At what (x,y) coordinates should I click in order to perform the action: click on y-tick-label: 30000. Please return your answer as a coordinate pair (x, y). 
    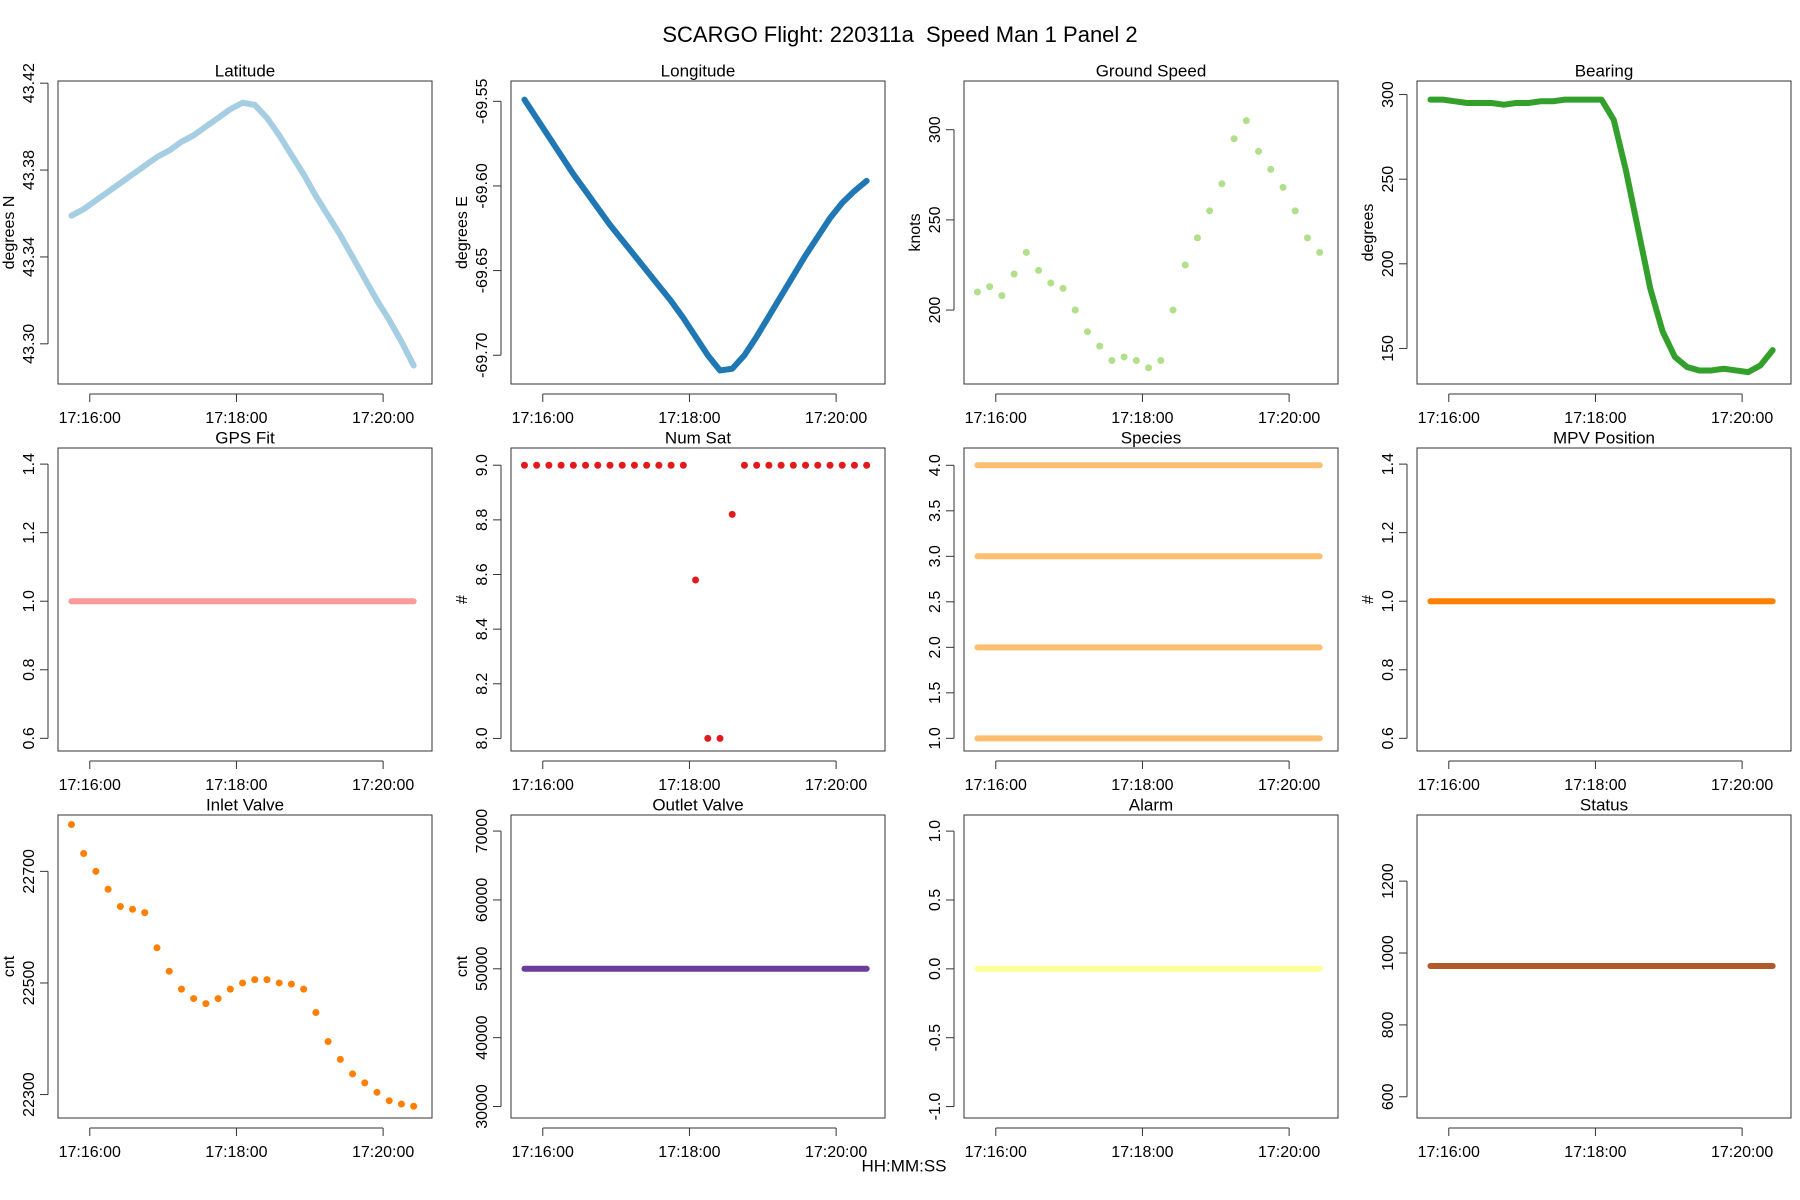
    Looking at the image, I should click on (482, 1106).